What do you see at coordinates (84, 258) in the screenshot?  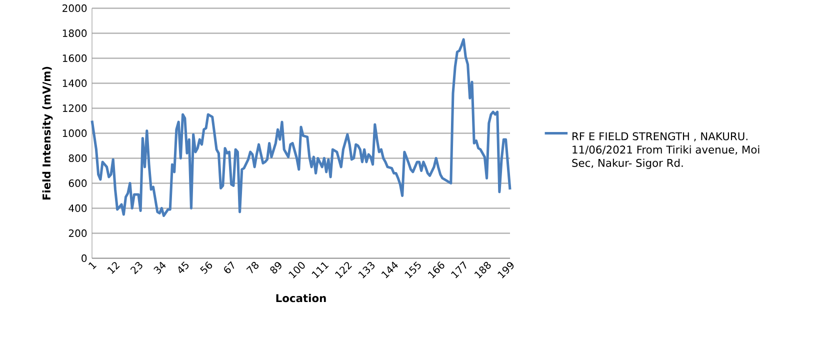 I see `y-tick-label: 0` at bounding box center [84, 258].